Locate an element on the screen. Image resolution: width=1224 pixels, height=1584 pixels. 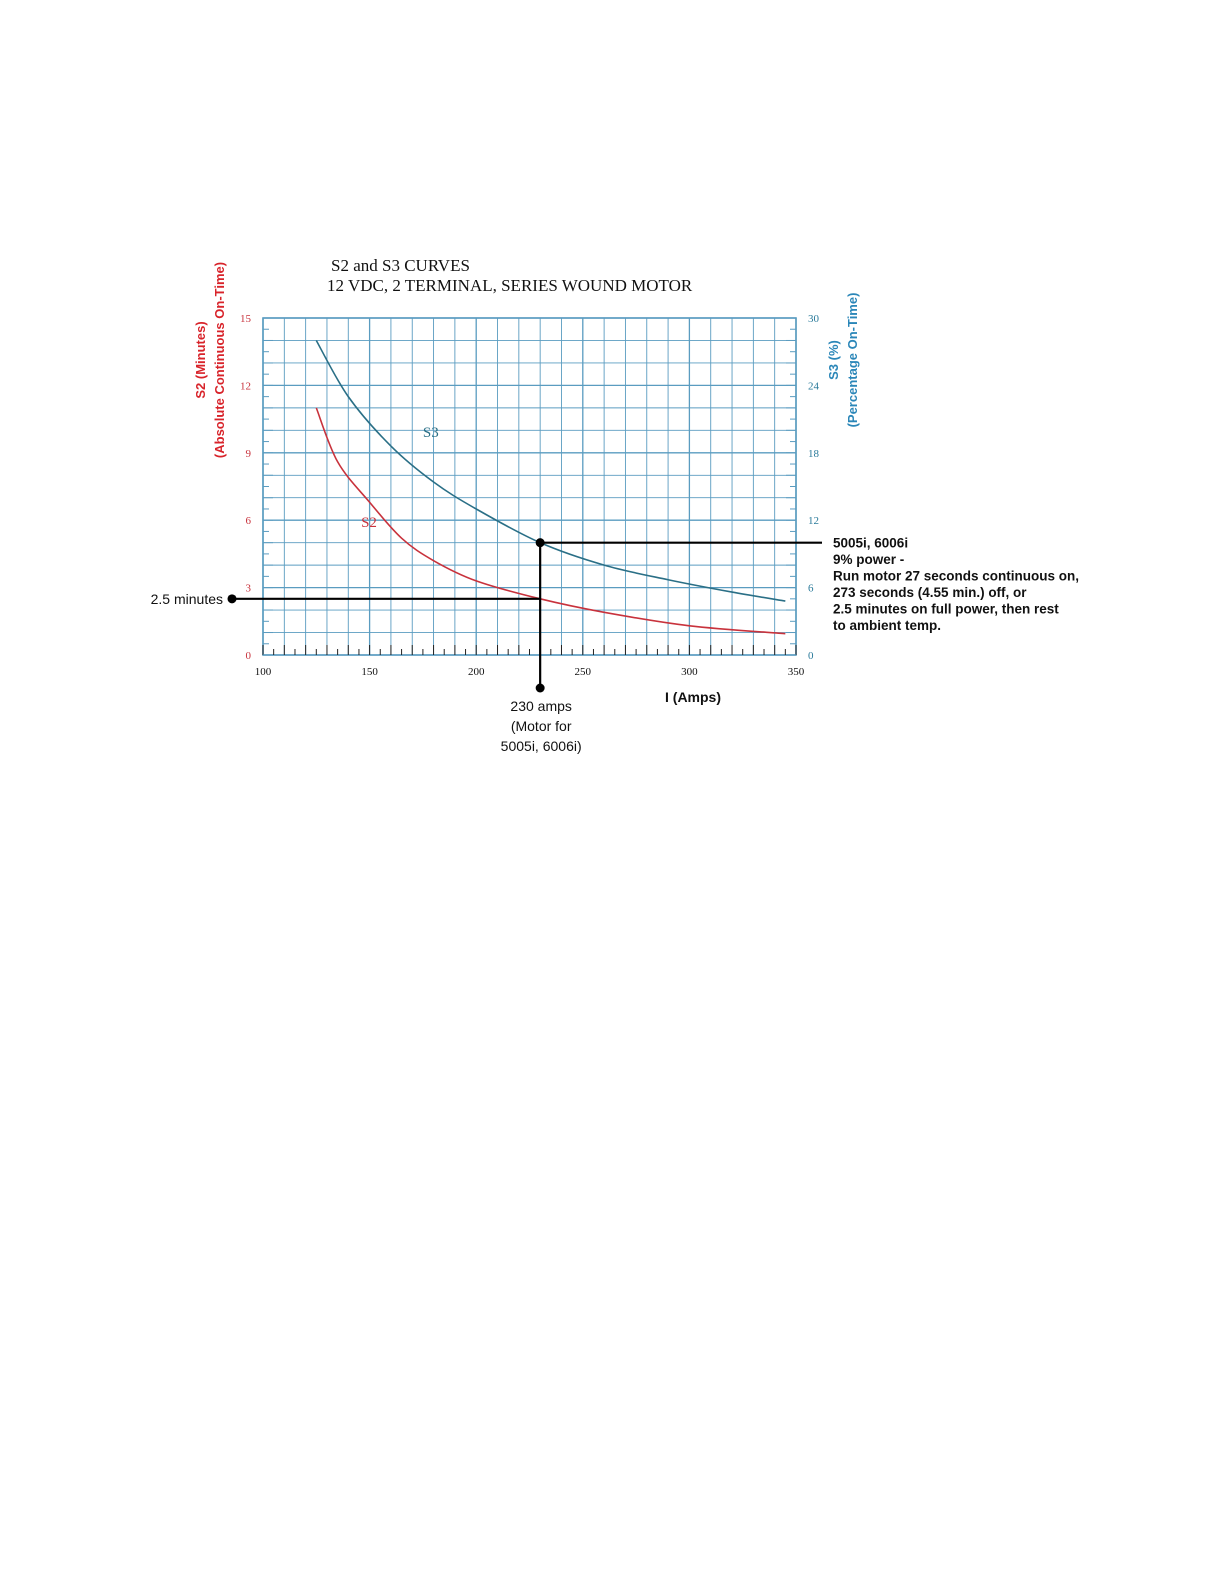
x-tick-label: 300 is located at coordinates (689, 672).